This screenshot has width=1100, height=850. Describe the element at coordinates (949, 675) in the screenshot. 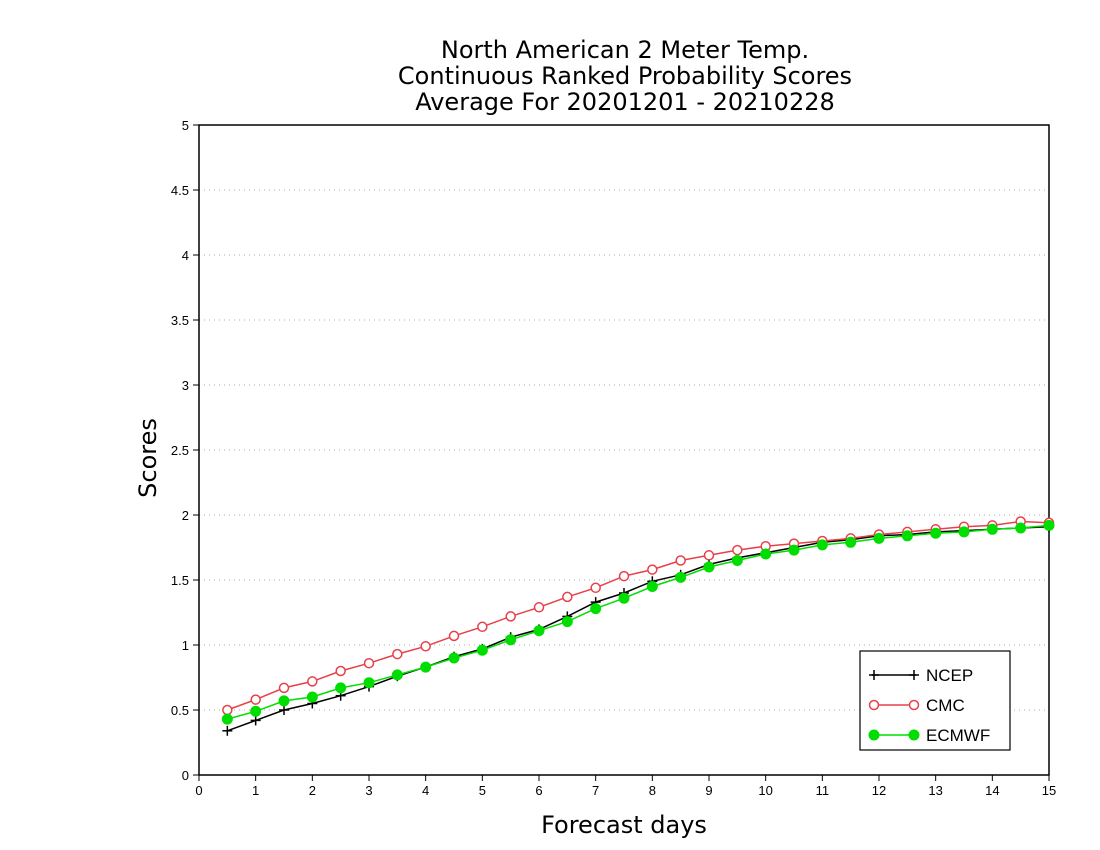

I see `legend-label-ncep: NCEP` at that location.